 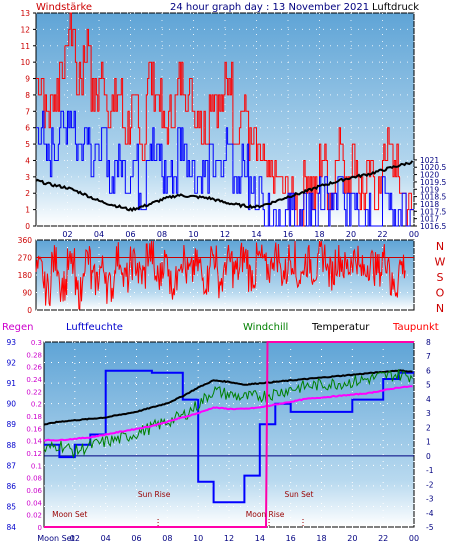 What do you see at coordinates (34, 368) in the screenshot?
I see `rain-tick-label: 0.26` at bounding box center [34, 368].